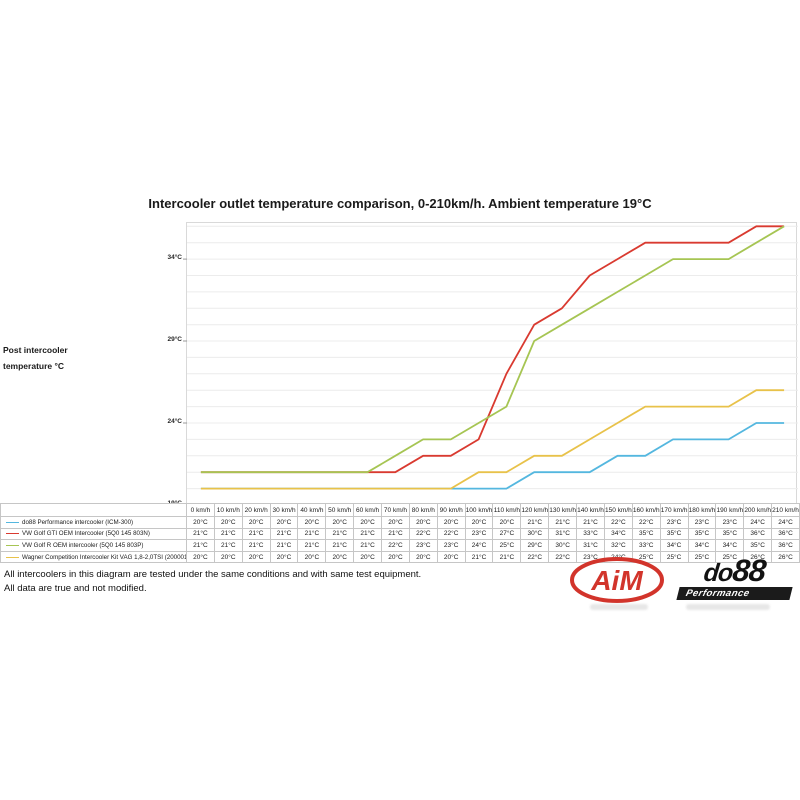  I want to click on do88-logo-text: do 88, so click(735, 570).